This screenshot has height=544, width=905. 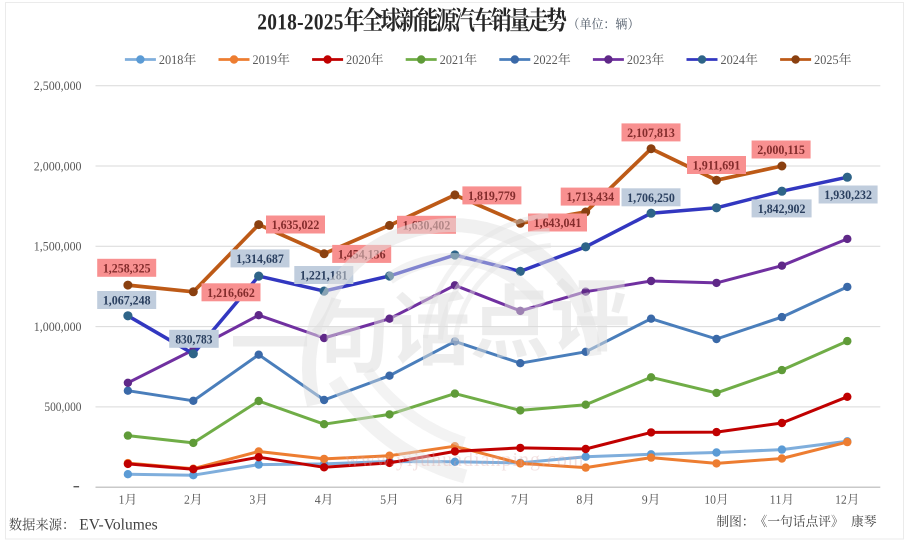 I want to click on svg-text: 830,783, so click(x=194, y=338).